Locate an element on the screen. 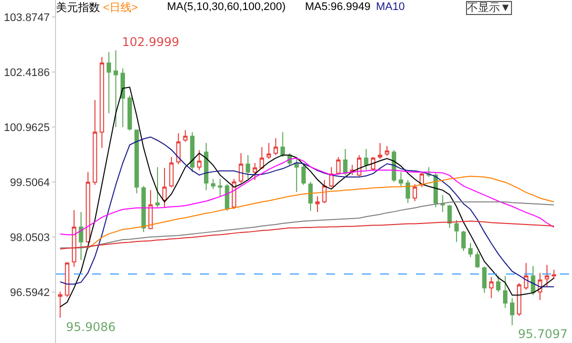 The width and height of the screenshot is (572, 343). annotation: 95.9086 is located at coordinates (91, 327).